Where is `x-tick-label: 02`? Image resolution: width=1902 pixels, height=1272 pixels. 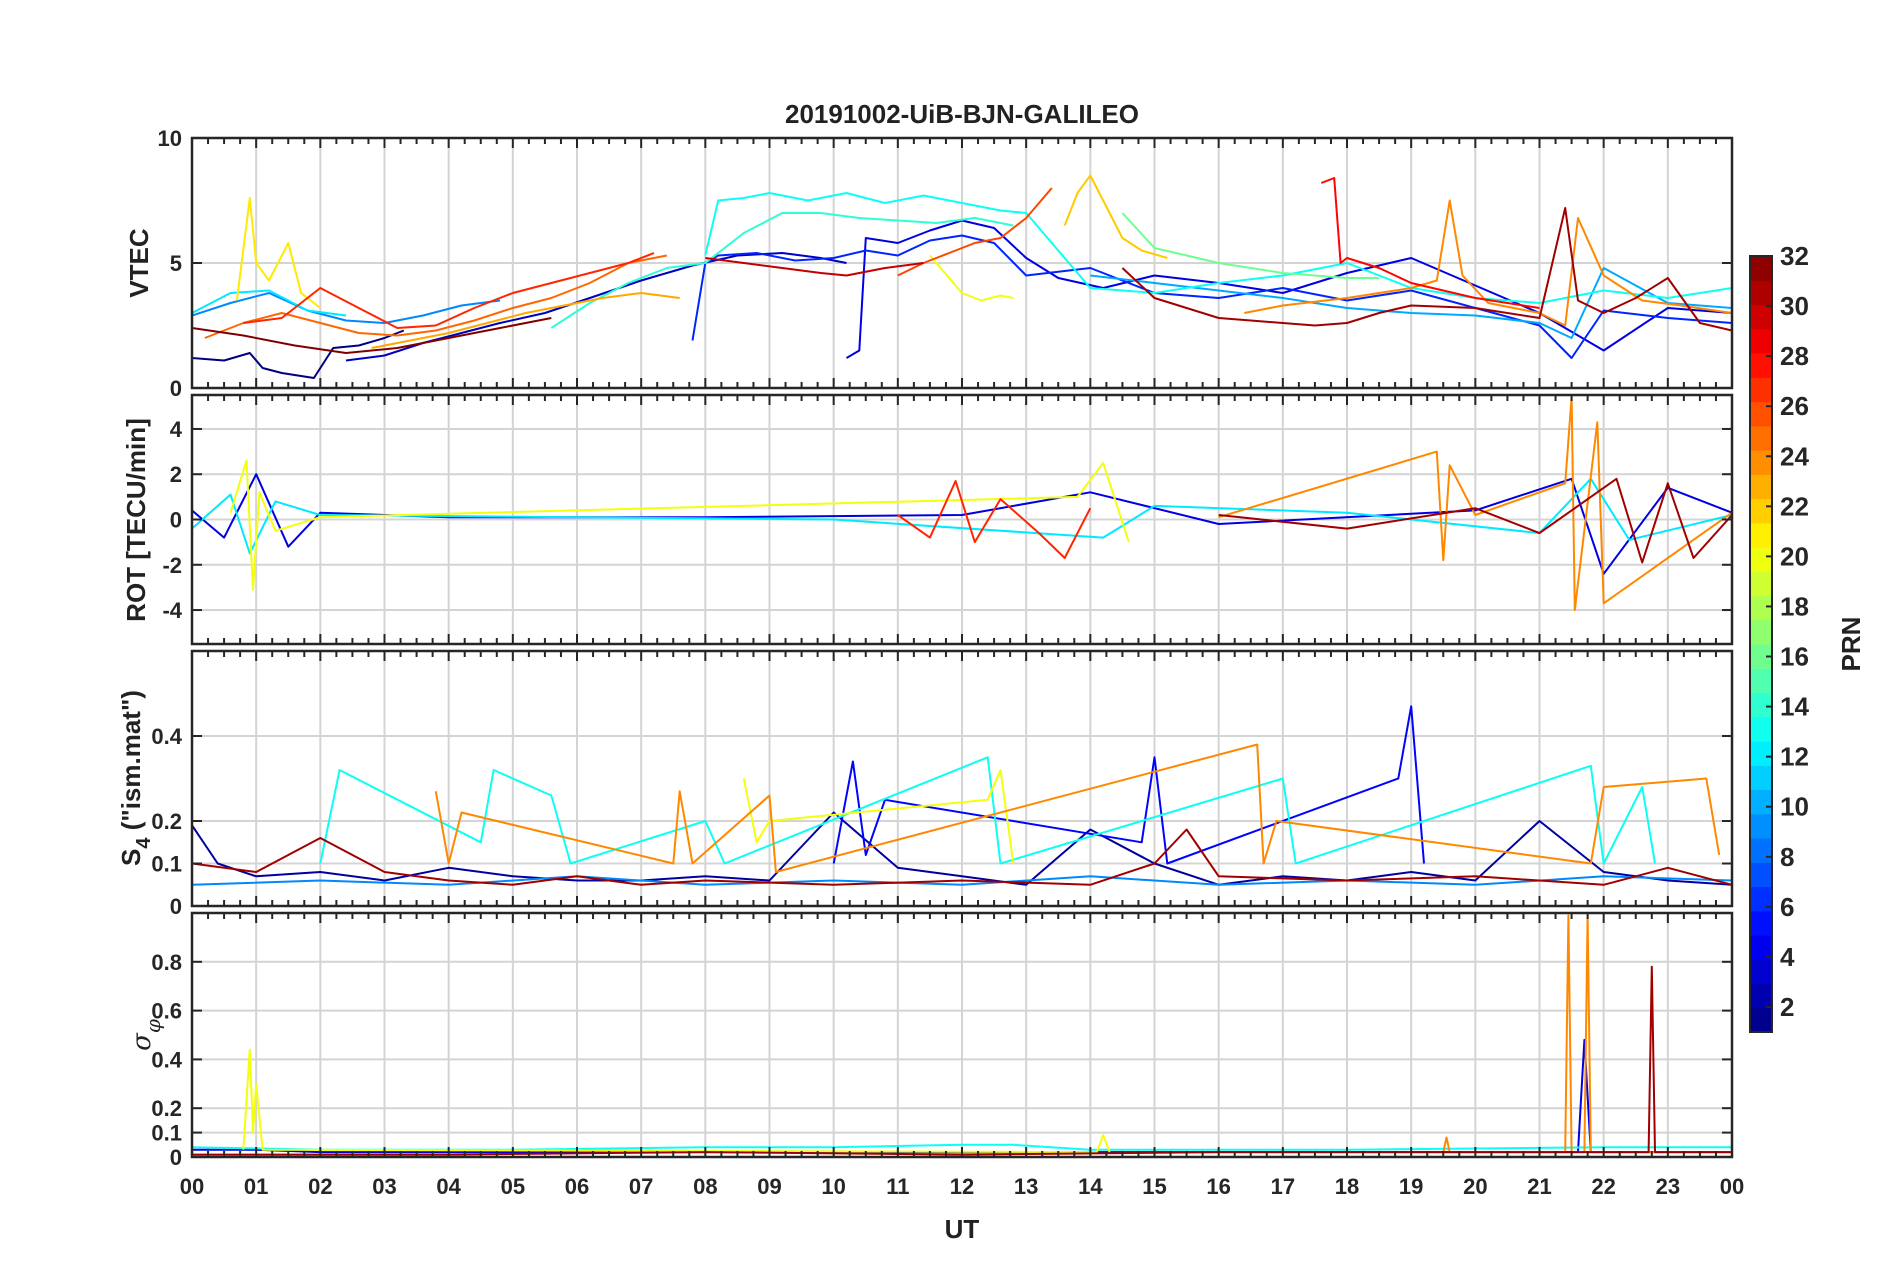
x-tick-label: 02 is located at coordinates (320, 1186).